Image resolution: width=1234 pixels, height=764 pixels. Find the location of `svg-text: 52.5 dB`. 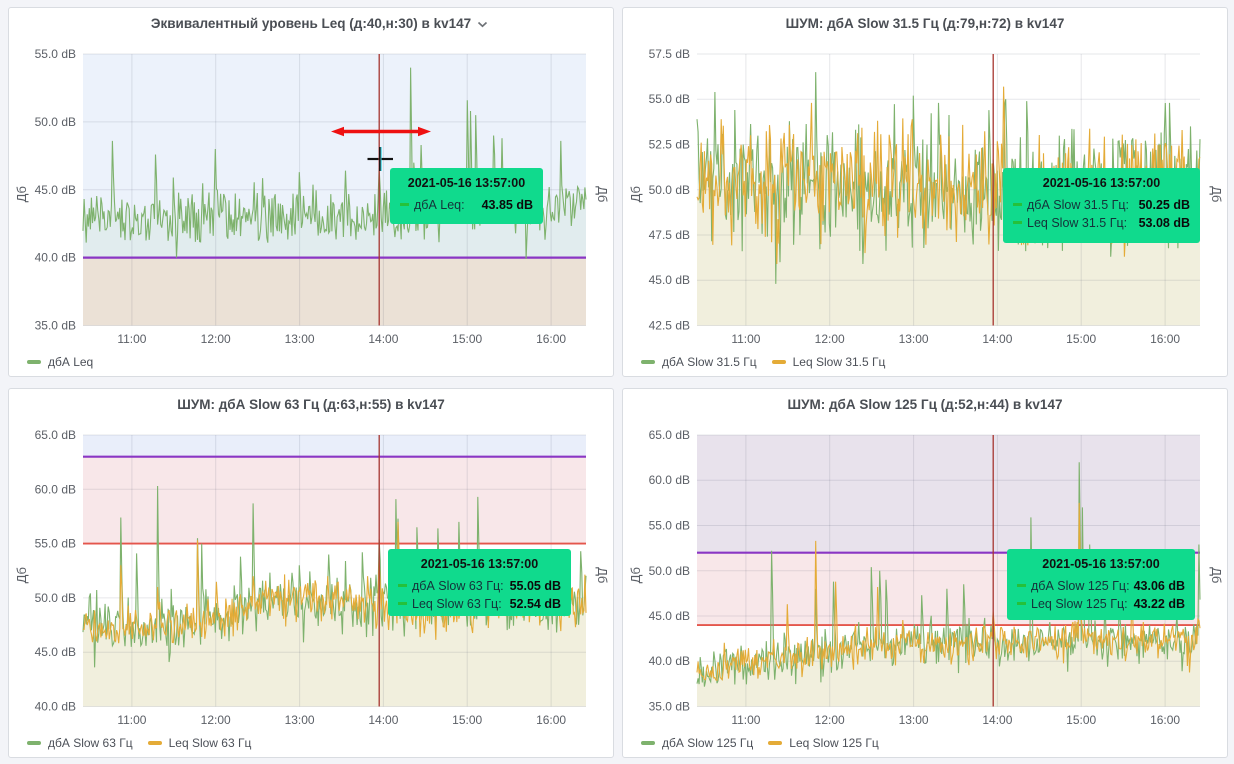

svg-text: 52.5 dB is located at coordinates (669, 145).